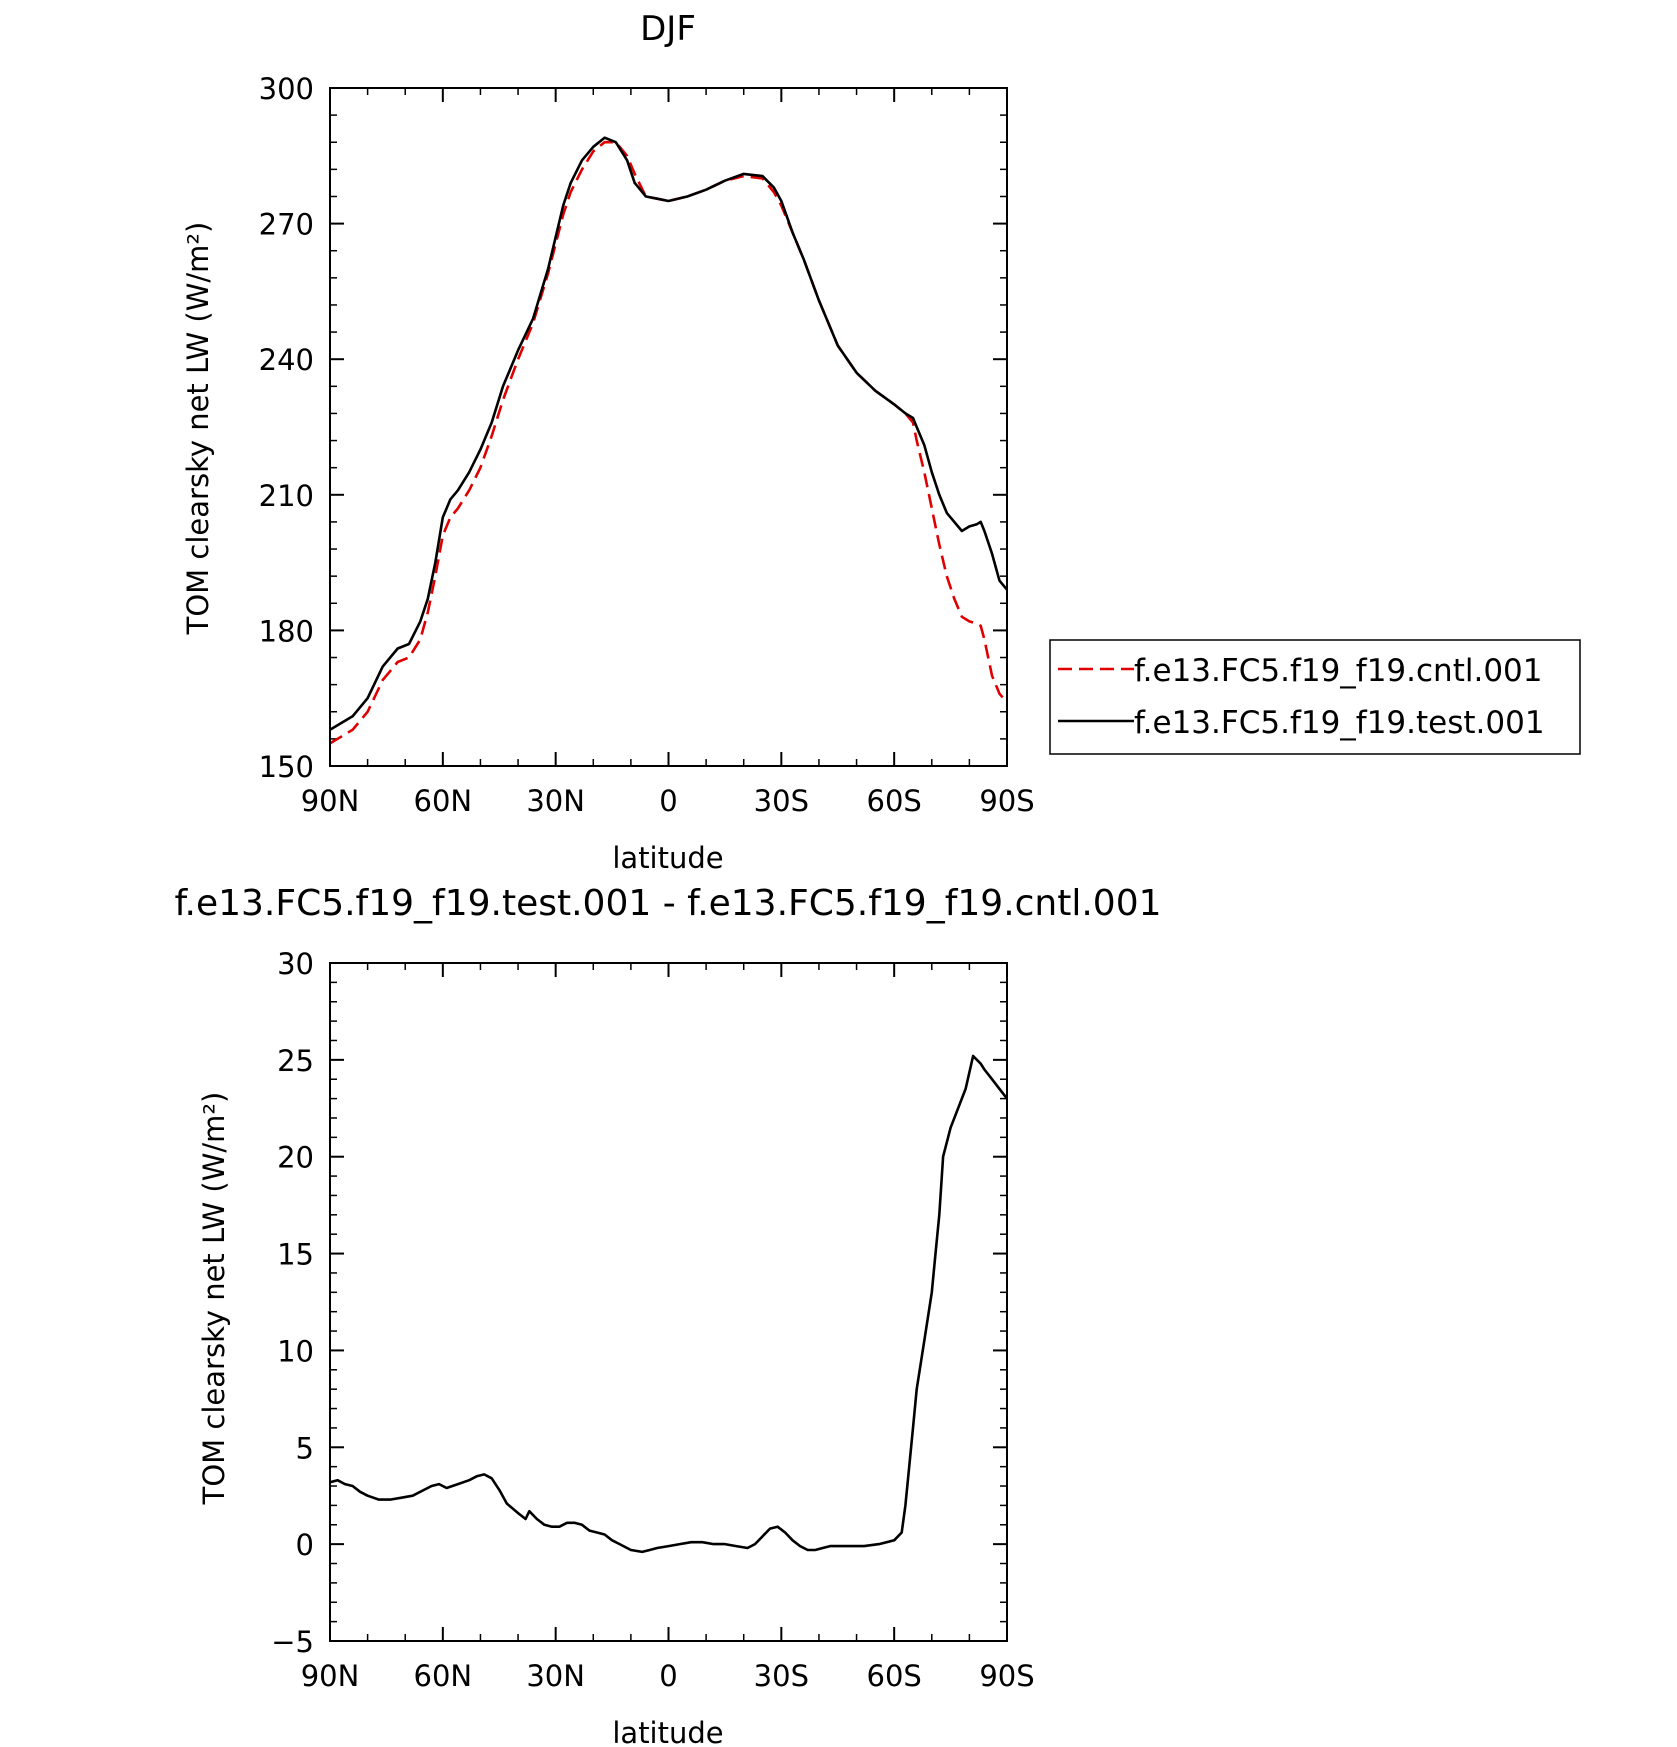  What do you see at coordinates (667, 1731) in the screenshot?
I see `bottom-x-axis-label: latitude` at bounding box center [667, 1731].